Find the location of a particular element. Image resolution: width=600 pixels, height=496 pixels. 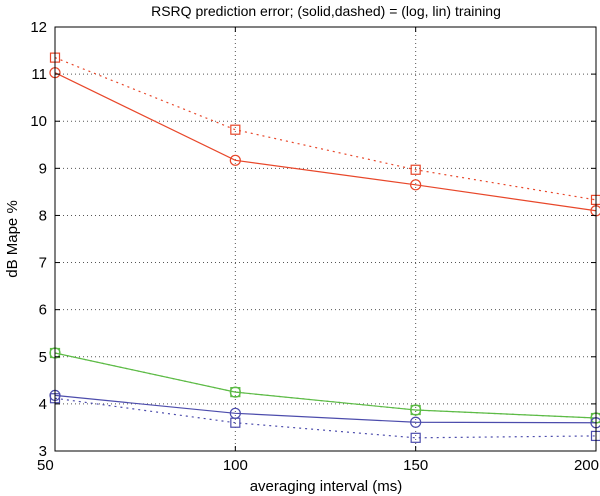

x-tick-label: 200 is located at coordinates (586, 465).